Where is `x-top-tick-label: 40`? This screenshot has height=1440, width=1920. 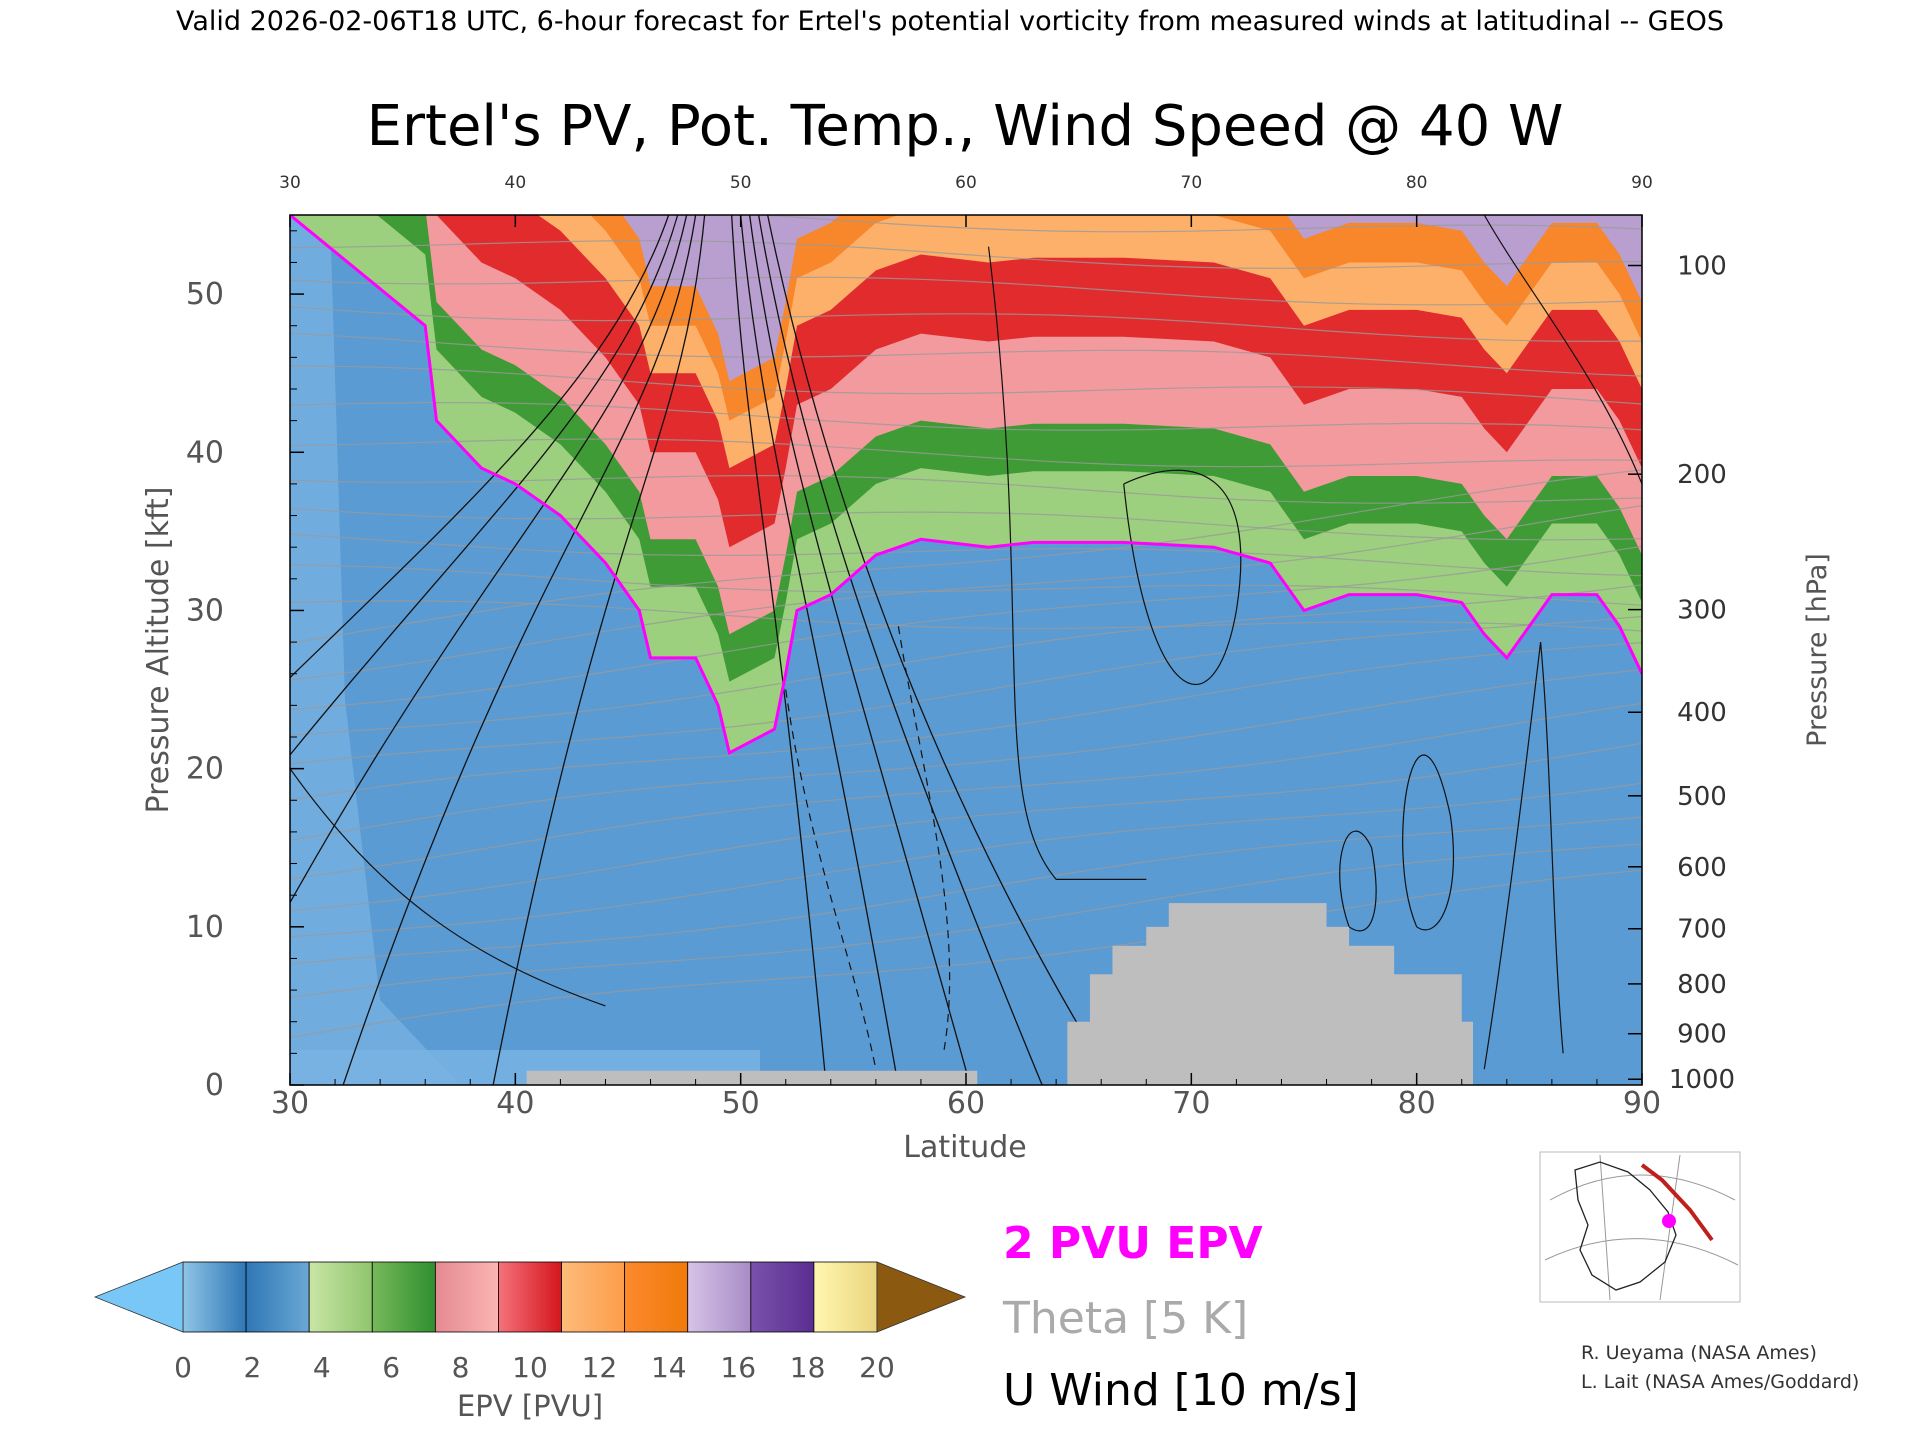
x-top-tick-label: 40 is located at coordinates (516, 183).